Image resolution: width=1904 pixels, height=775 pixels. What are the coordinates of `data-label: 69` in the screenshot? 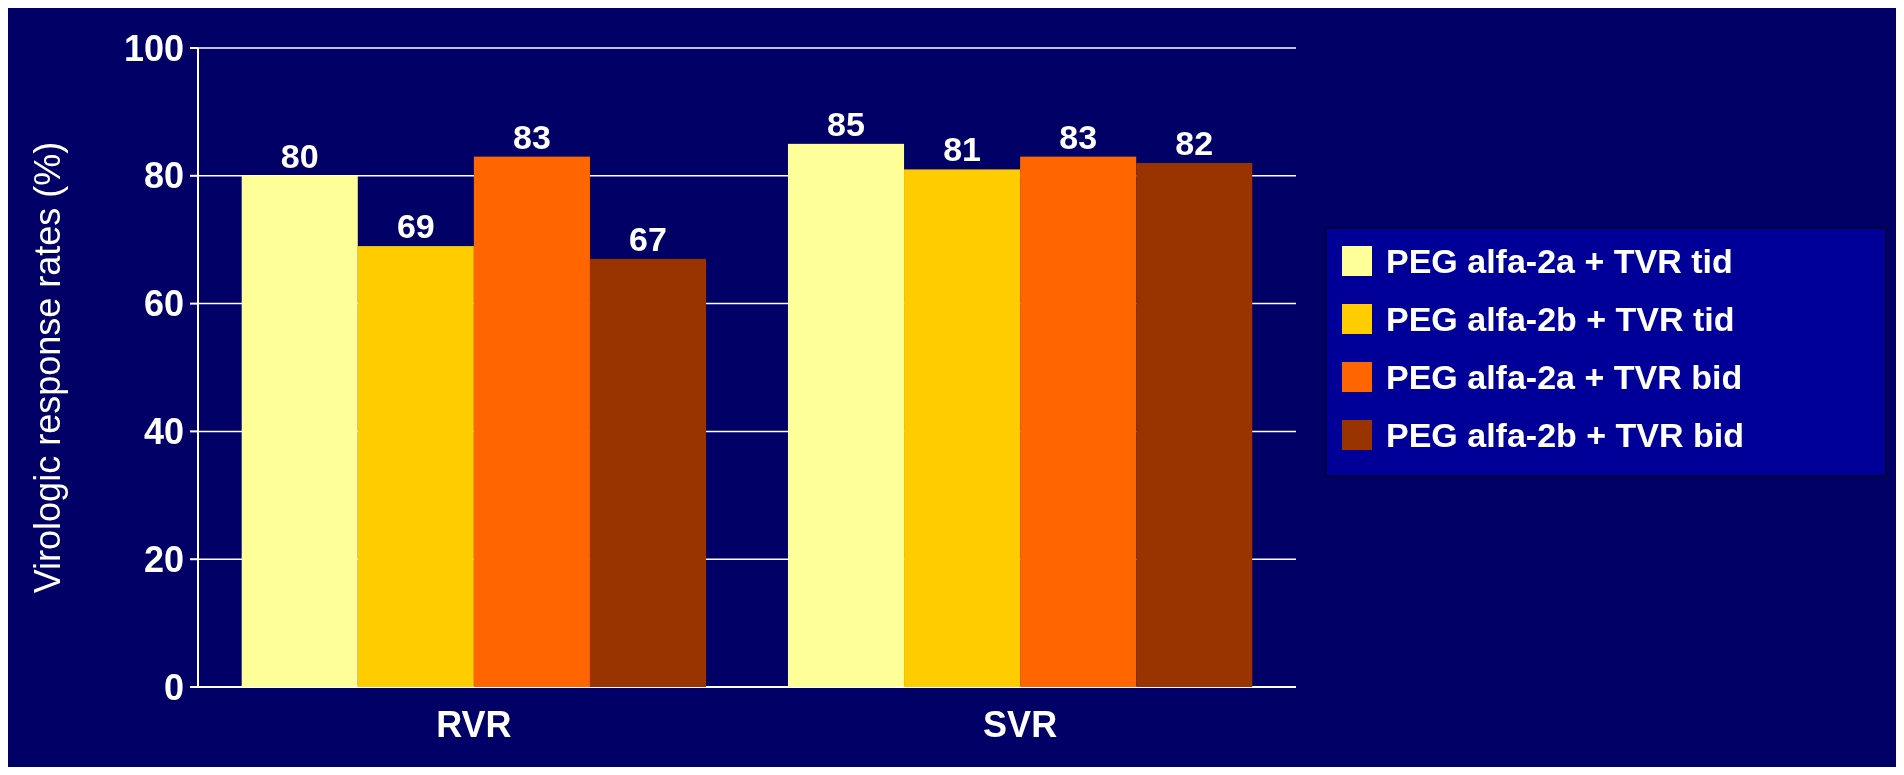 It's located at (415, 226).